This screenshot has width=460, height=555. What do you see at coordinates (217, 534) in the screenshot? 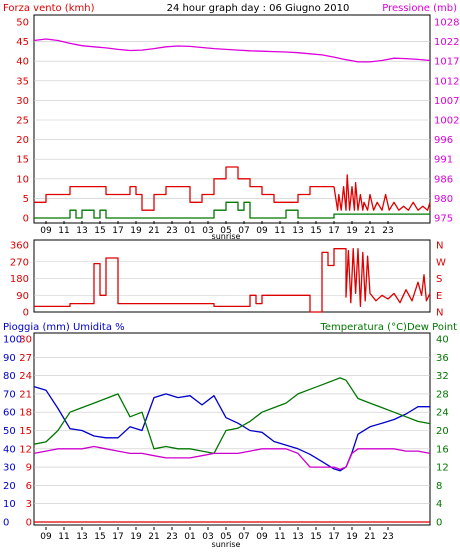
I see `panel3-time-labels: 09 11 13 15 17 19 21 23 01 03 05 07 09 11 13 15 17 19 21 23` at bounding box center [217, 534].